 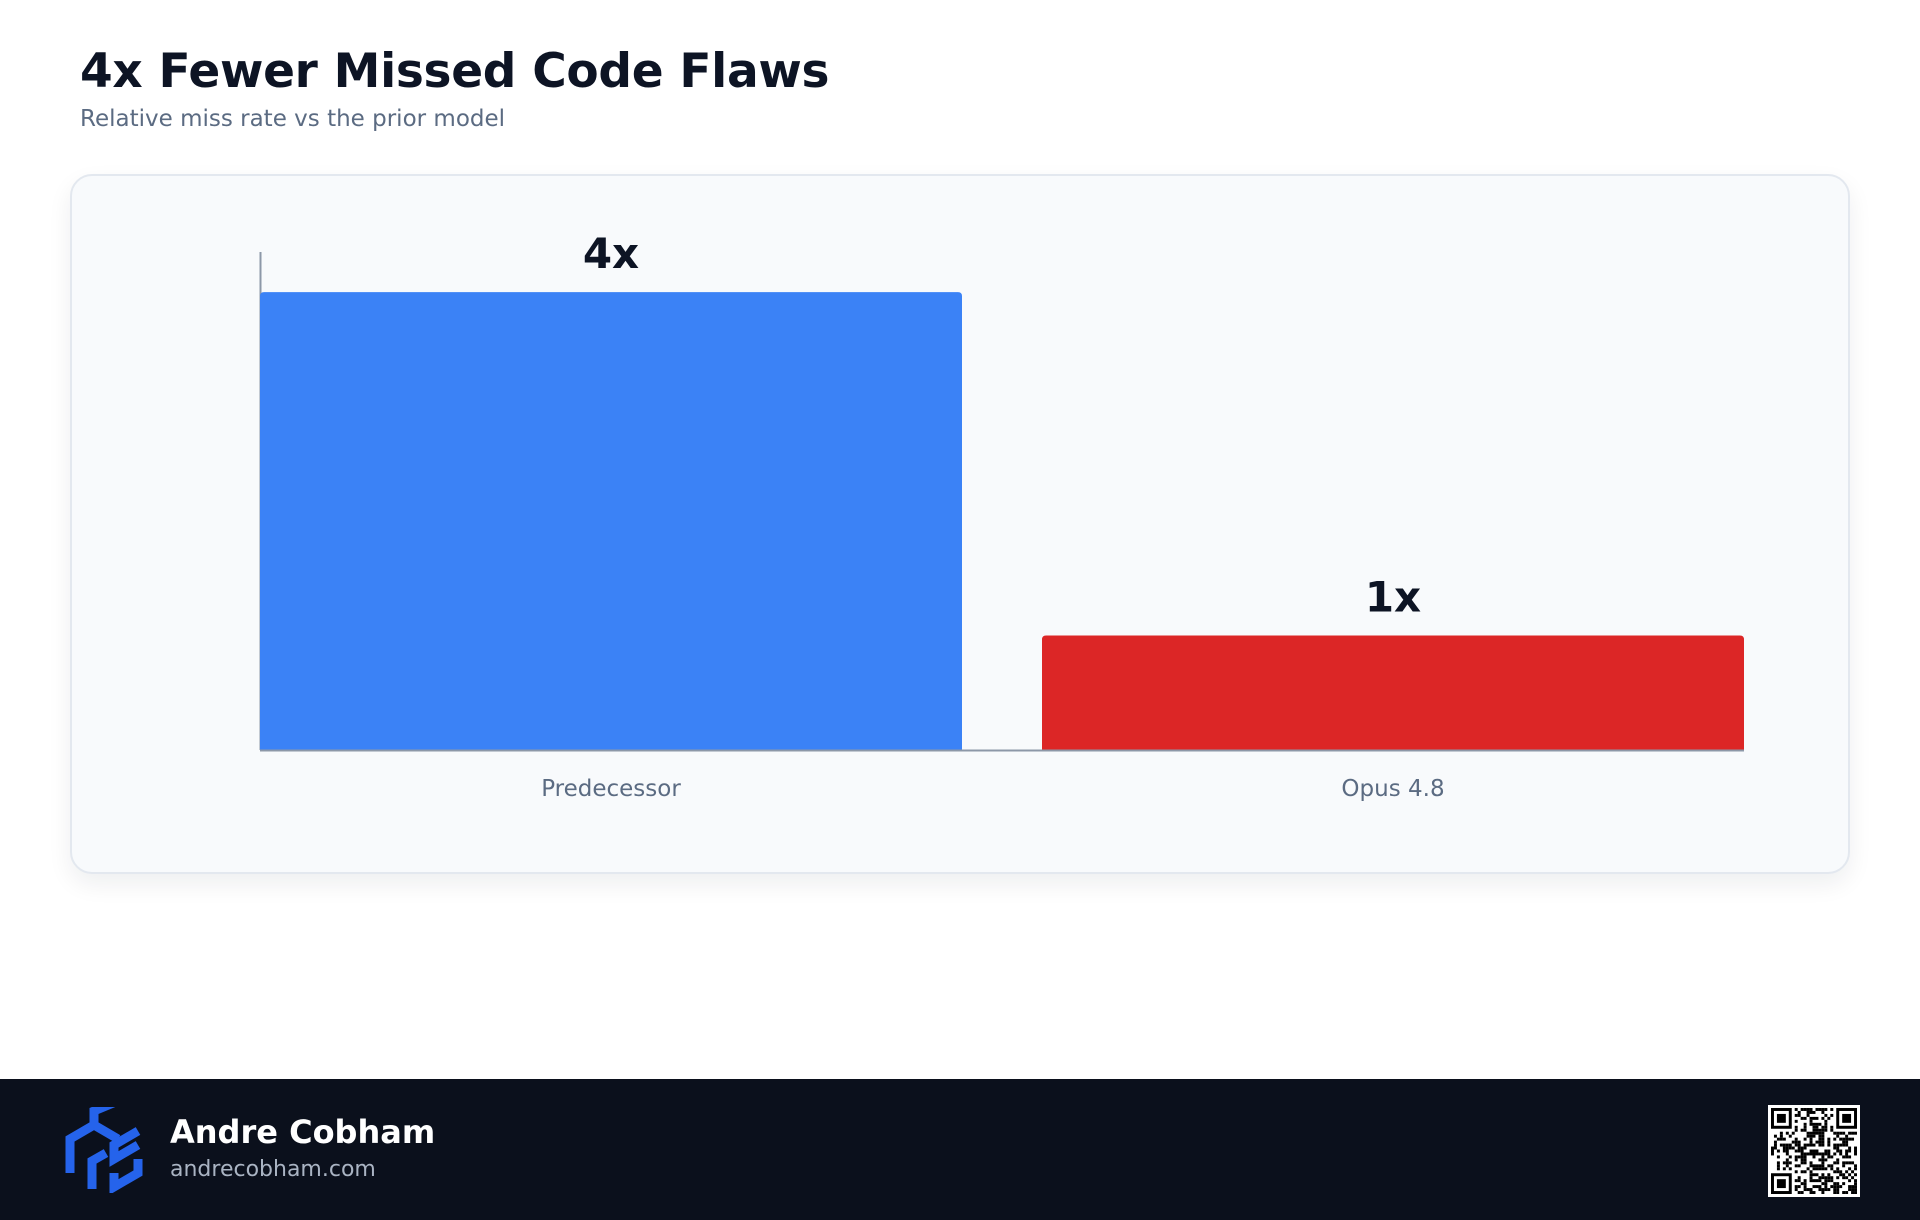 What do you see at coordinates (1814, 1151) in the screenshot?
I see `qr-code-icon` at bounding box center [1814, 1151].